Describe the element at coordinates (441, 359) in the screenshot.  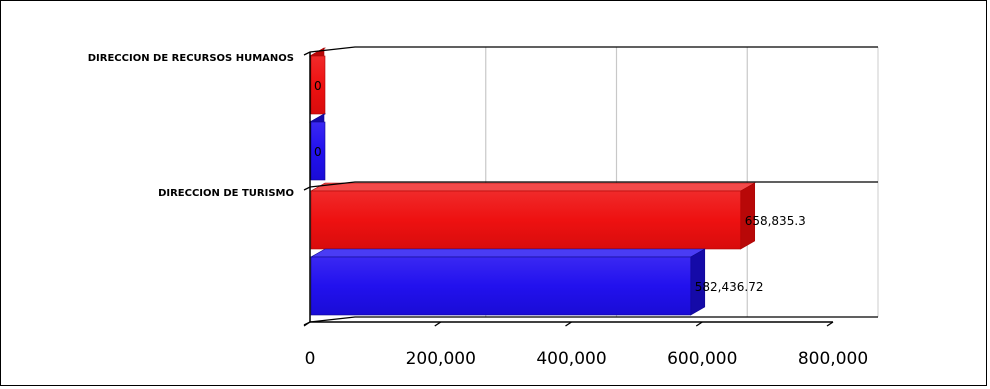
I see `x-tick-label: 200,000` at that location.